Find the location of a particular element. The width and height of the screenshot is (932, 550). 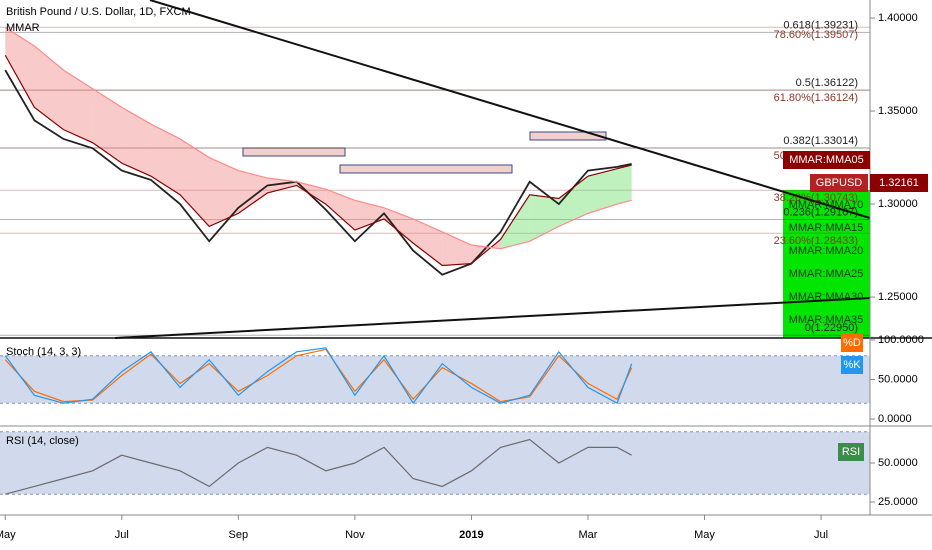

ma-tag-box is located at coordinates (826, 160).